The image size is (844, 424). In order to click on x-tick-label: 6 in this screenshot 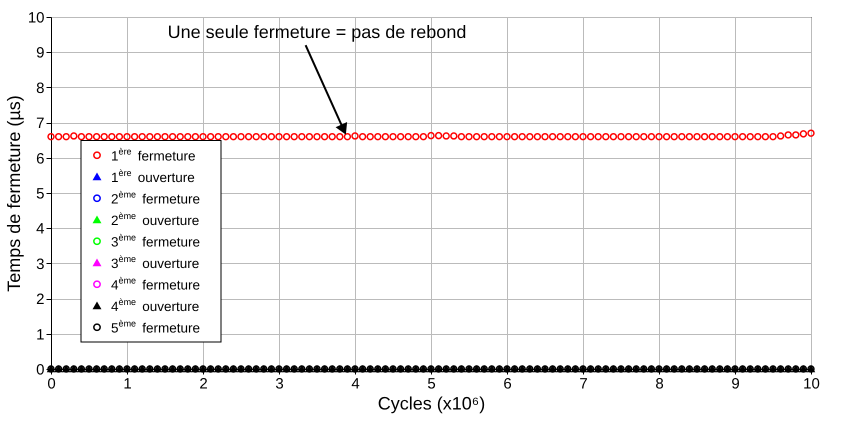, I will do `click(507, 384)`.